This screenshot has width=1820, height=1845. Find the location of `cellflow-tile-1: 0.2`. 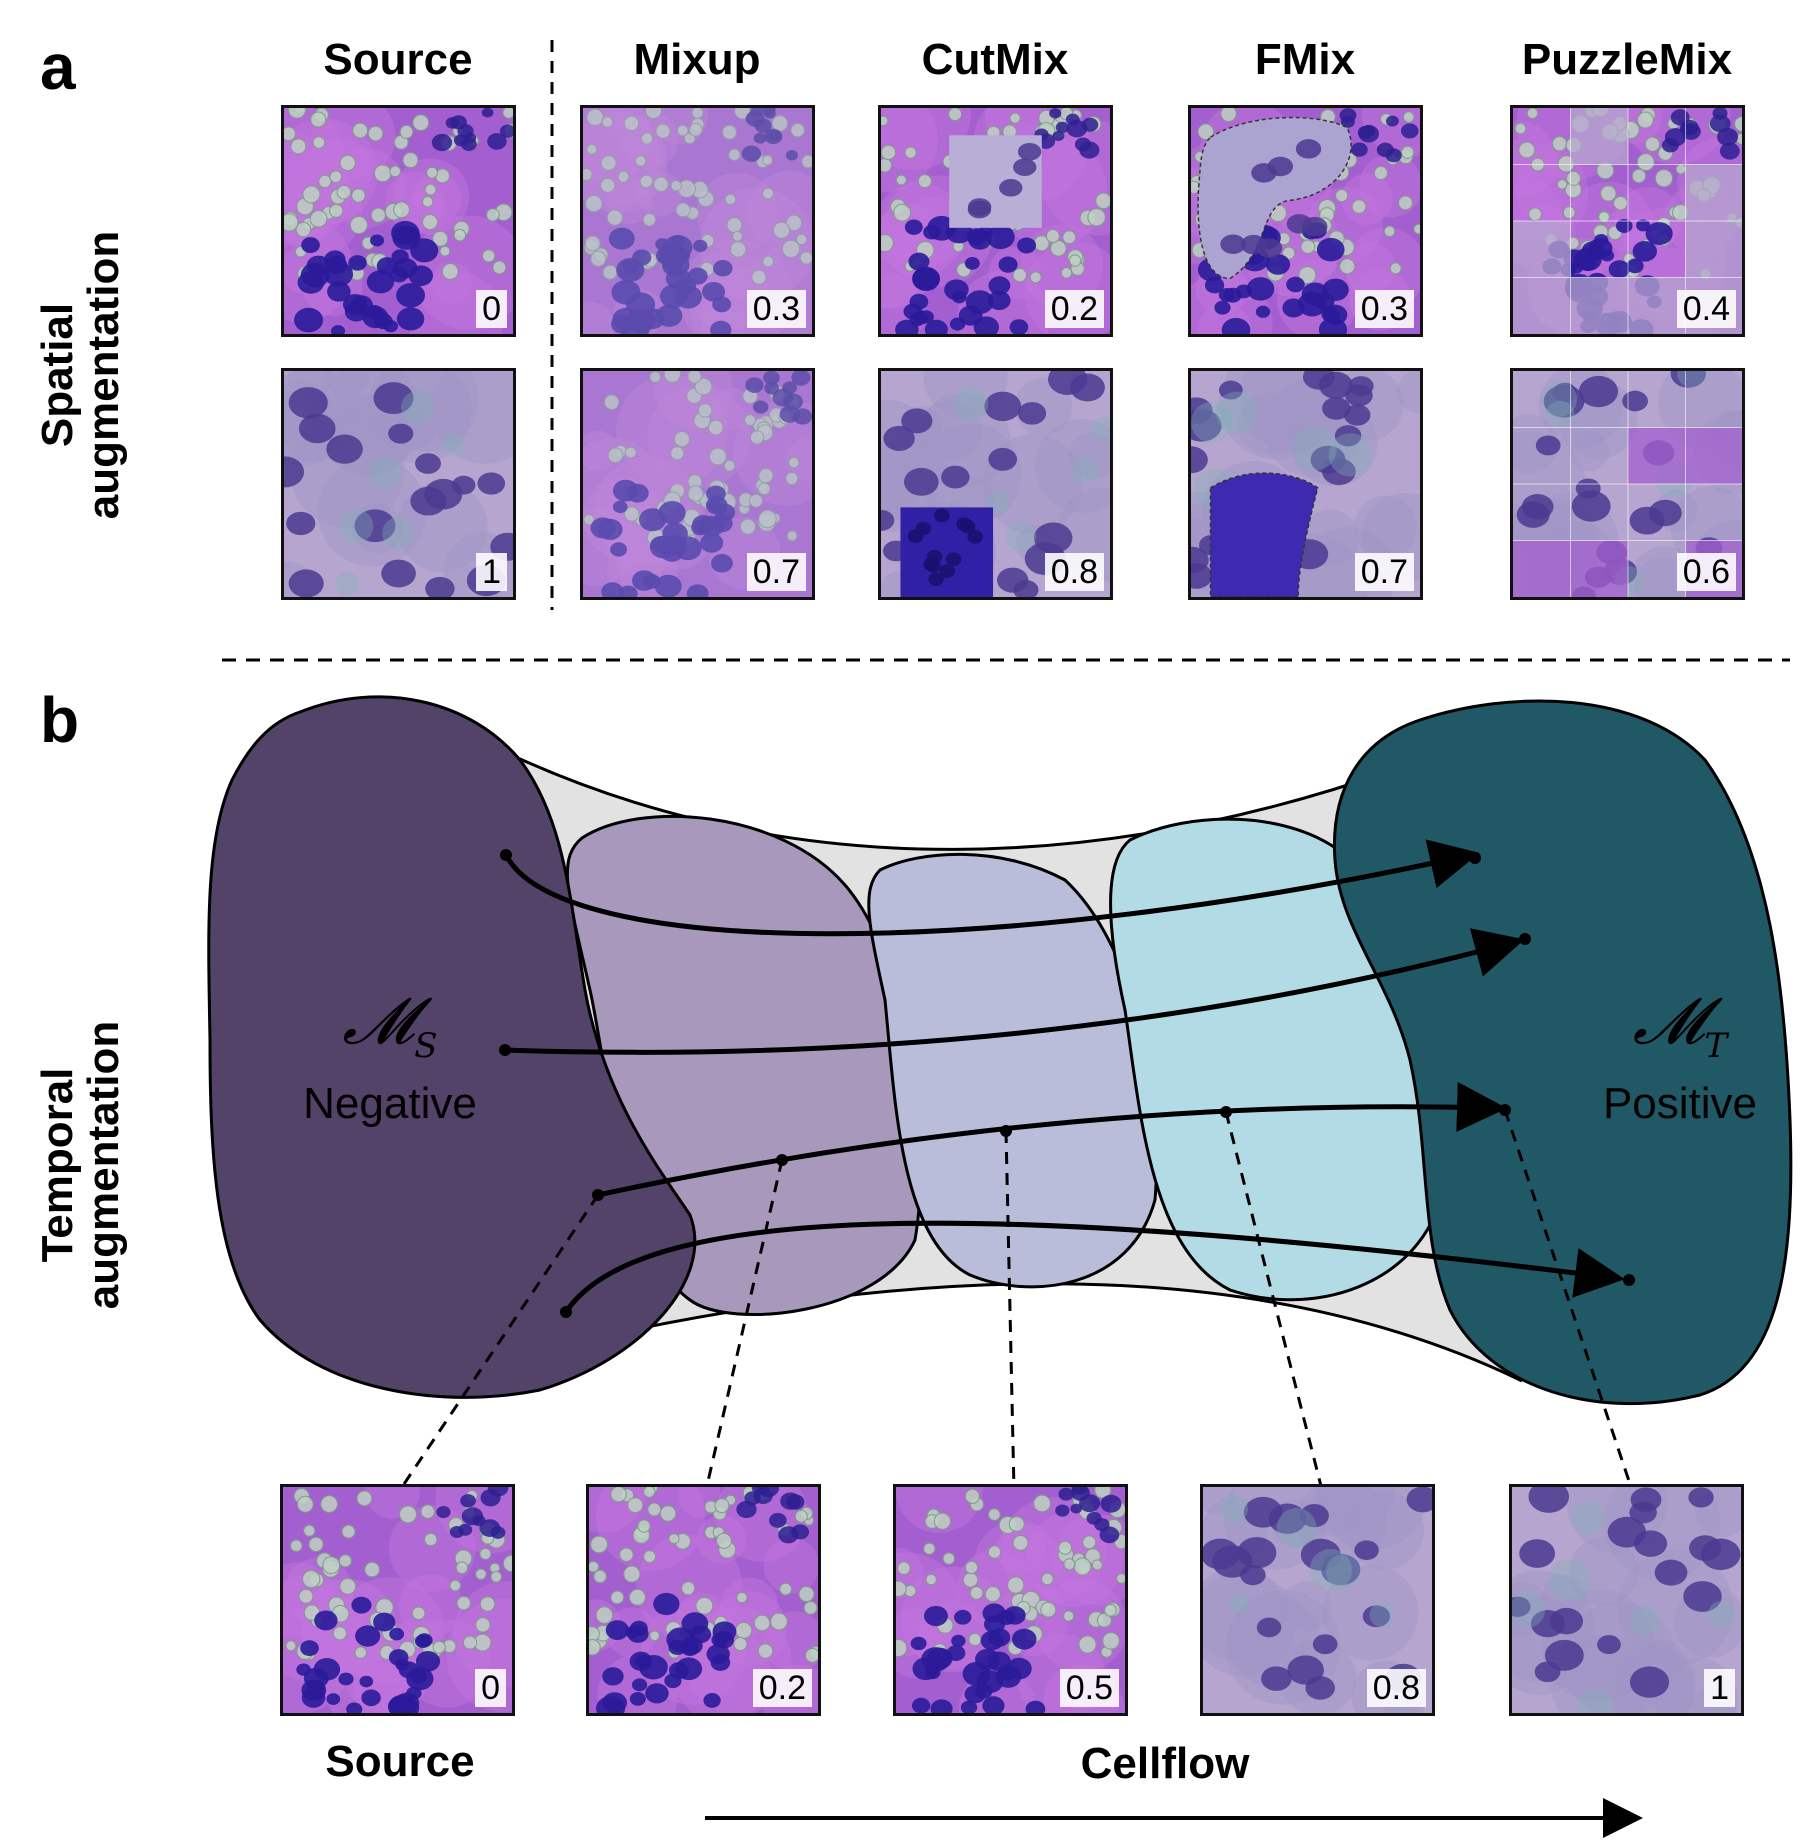

cellflow-tile-1: 0.2 is located at coordinates (703, 1600).